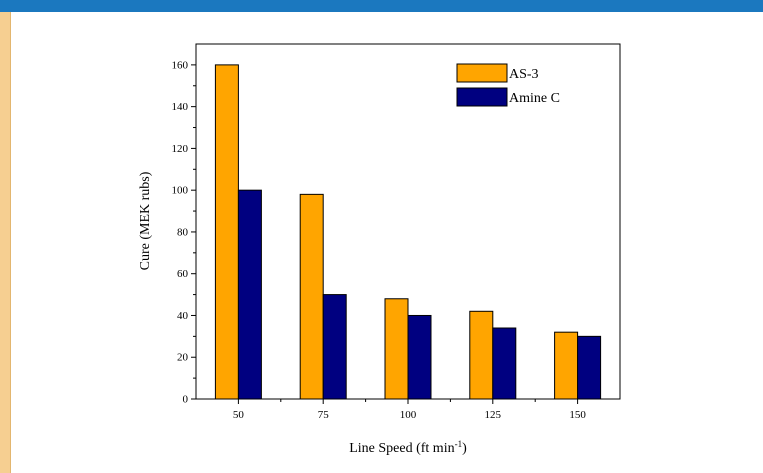  Describe the element at coordinates (508, 85) in the screenshot. I see `legend: AS-3 Amine C` at that location.